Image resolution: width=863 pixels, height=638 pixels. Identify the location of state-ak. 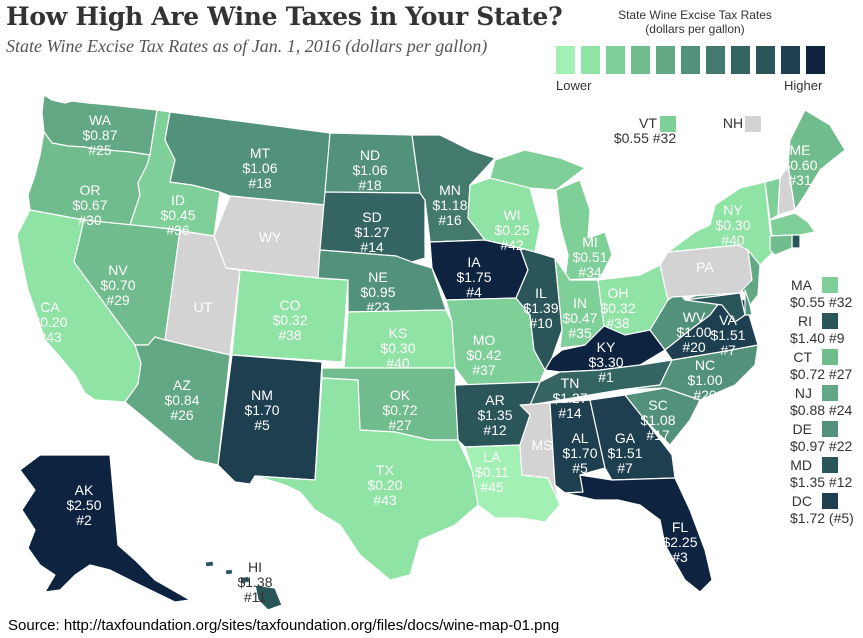
(105, 528).